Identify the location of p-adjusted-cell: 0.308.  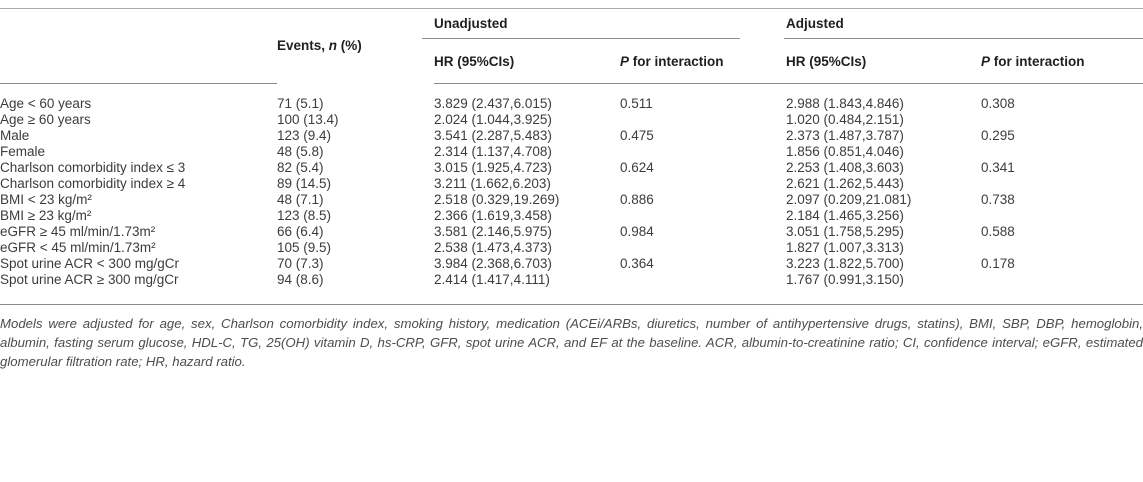
(998, 103).